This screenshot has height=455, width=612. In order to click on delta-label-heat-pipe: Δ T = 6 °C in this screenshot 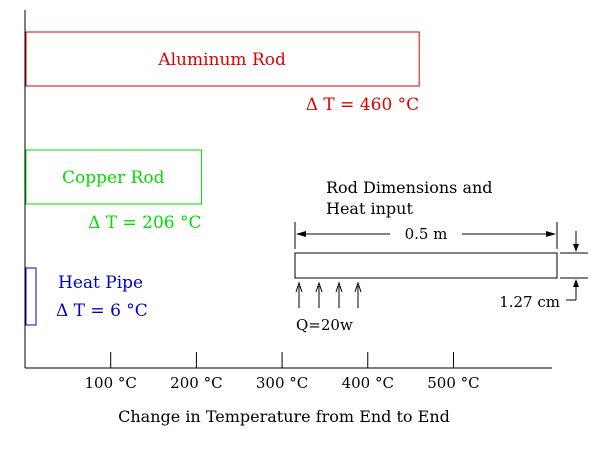, I will do `click(102, 311)`.